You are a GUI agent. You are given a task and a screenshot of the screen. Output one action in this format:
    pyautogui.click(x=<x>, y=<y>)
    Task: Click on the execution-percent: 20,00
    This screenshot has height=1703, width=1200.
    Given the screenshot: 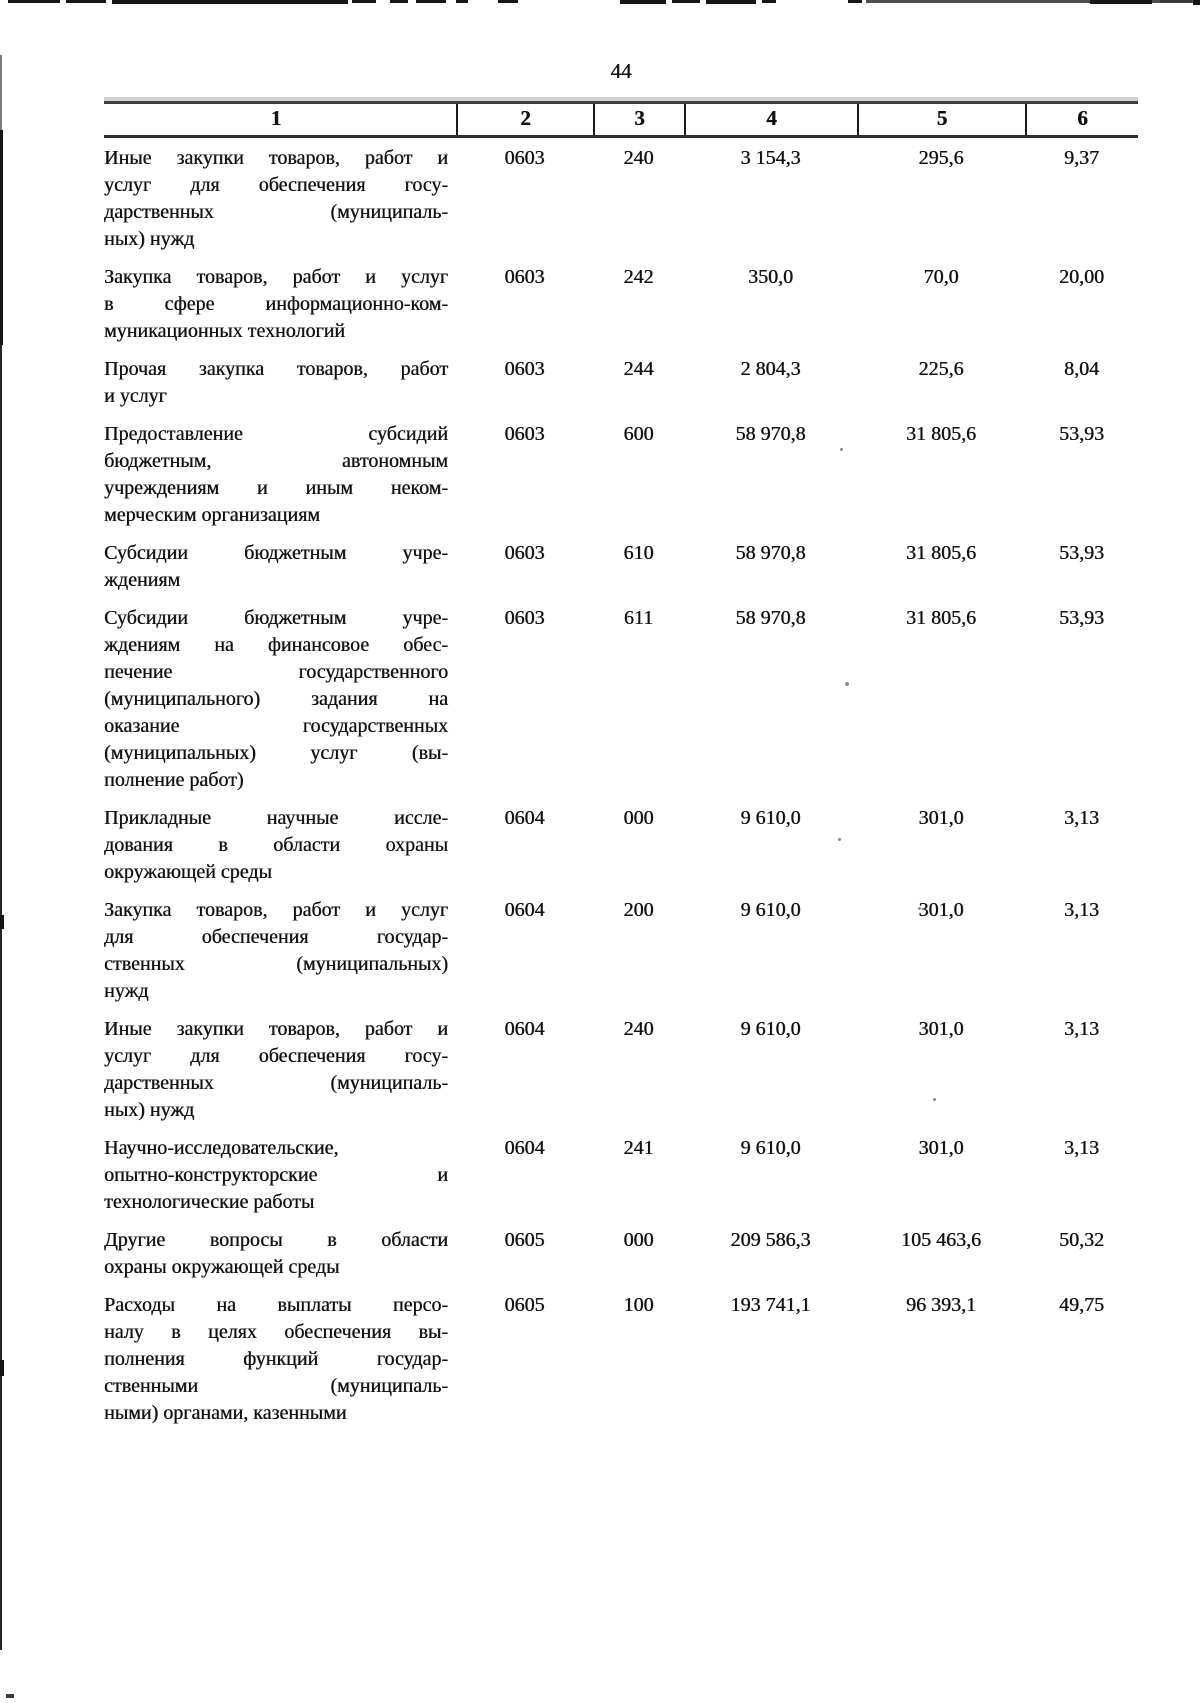 What is the action you would take?
    pyautogui.click(x=1081, y=277)
    